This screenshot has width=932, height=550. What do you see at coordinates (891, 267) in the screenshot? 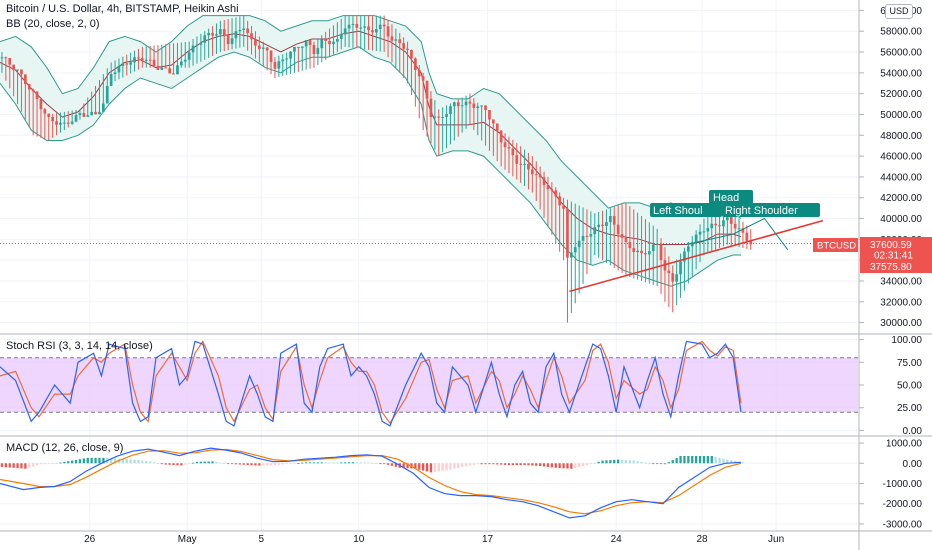
I see `bb-value-label: 37575.80` at bounding box center [891, 267].